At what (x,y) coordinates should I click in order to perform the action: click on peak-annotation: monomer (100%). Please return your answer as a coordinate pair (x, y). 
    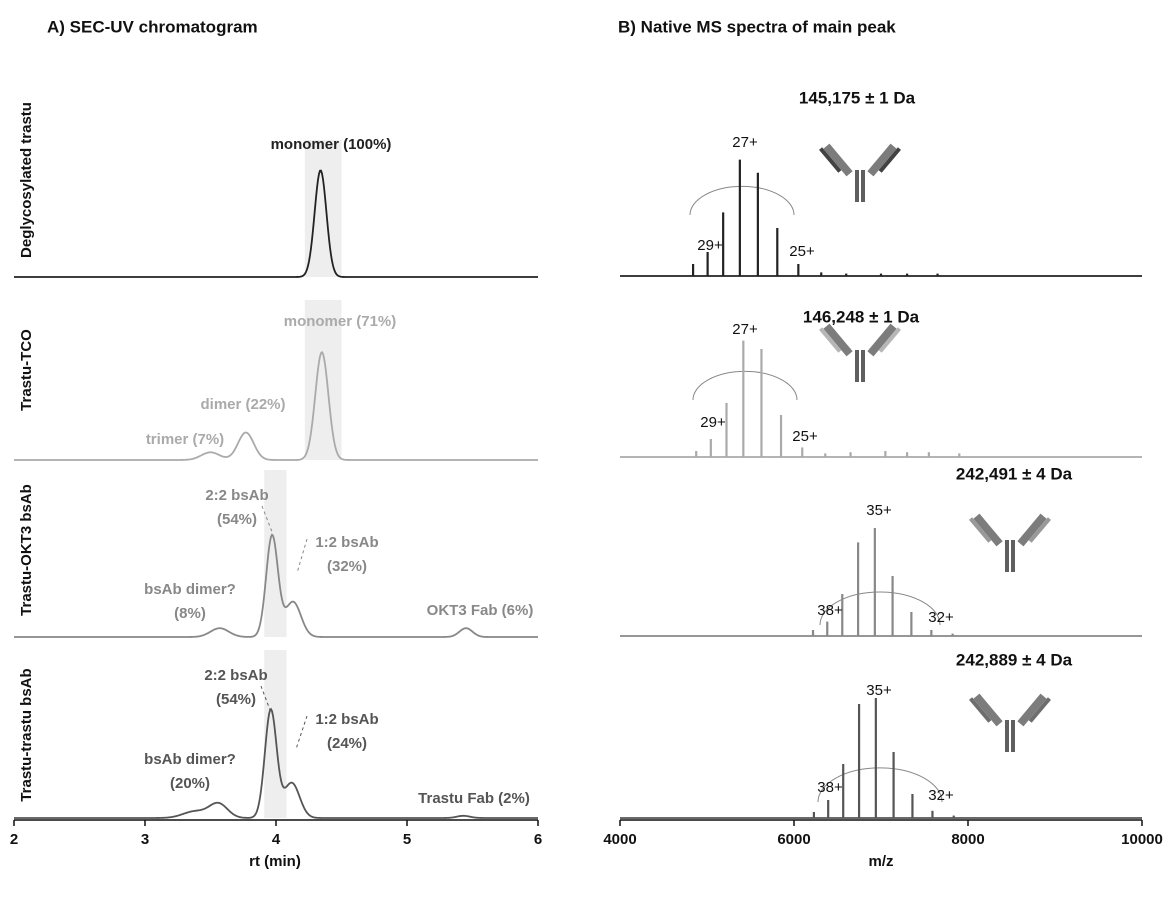
    Looking at the image, I should click on (331, 144).